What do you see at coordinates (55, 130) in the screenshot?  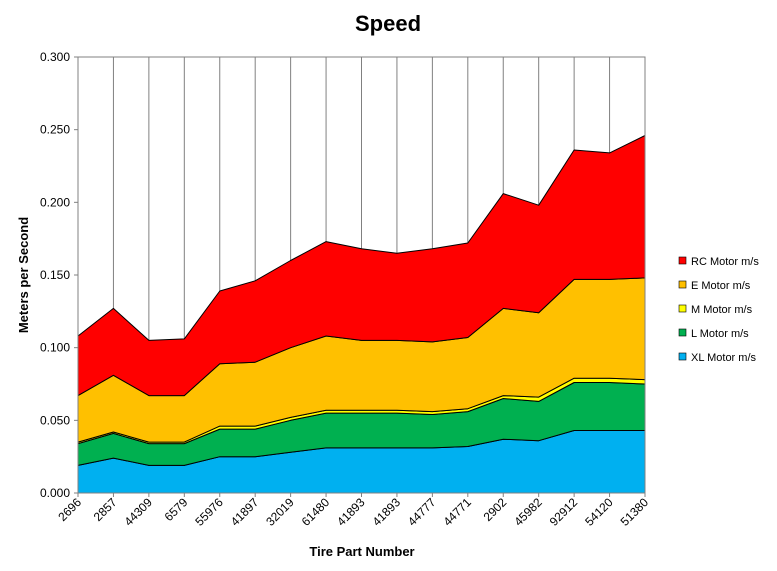 I see `y-tick-label: 0.250` at bounding box center [55, 130].